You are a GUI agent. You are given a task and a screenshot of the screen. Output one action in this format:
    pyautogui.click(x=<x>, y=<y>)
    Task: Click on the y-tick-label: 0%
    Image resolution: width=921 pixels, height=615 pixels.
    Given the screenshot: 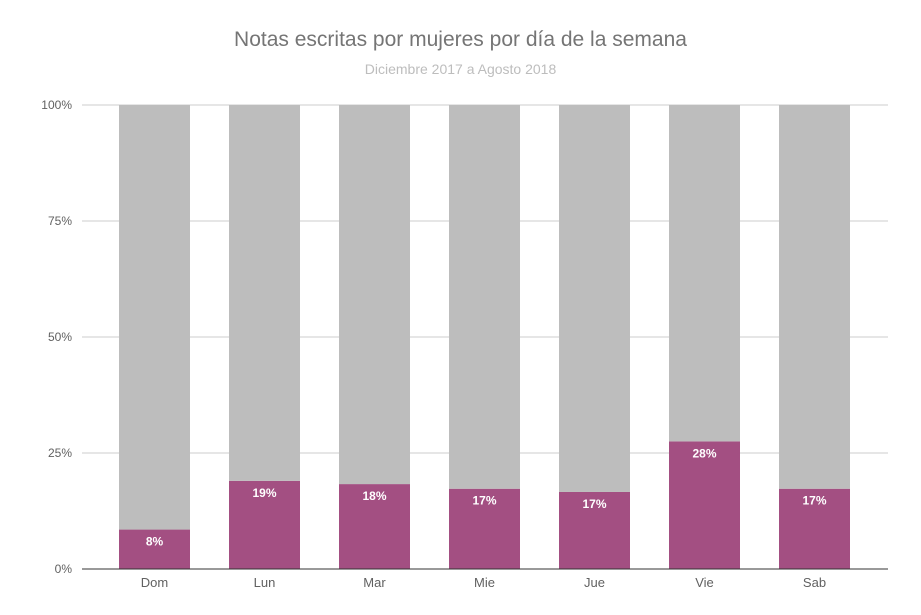 What is the action you would take?
    pyautogui.click(x=64, y=569)
    